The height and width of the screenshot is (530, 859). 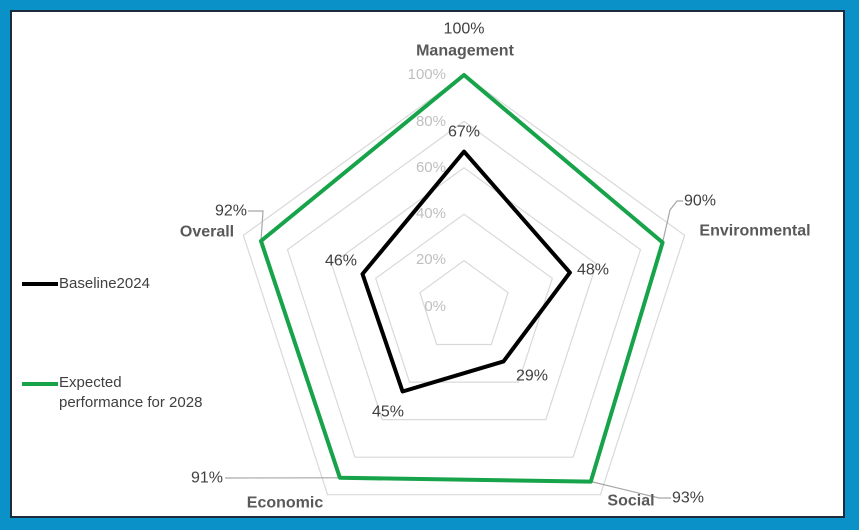 I want to click on legend-label-expected-line1: Expected, so click(x=90, y=382).